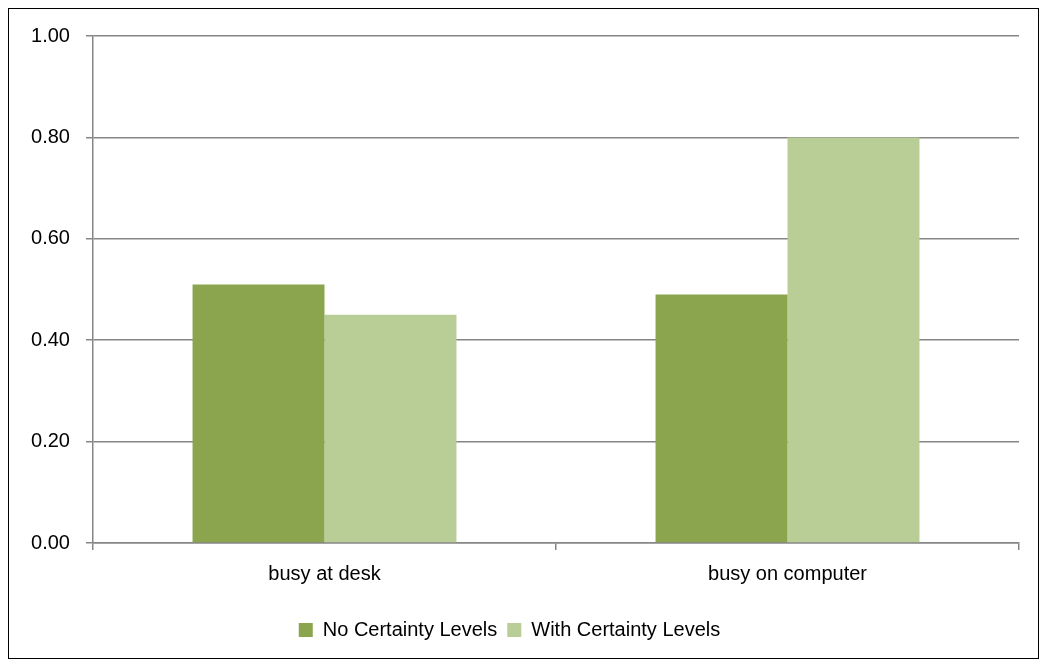  Describe the element at coordinates (325, 572) in the screenshot. I see `x-tick-label: busy at desk` at that location.